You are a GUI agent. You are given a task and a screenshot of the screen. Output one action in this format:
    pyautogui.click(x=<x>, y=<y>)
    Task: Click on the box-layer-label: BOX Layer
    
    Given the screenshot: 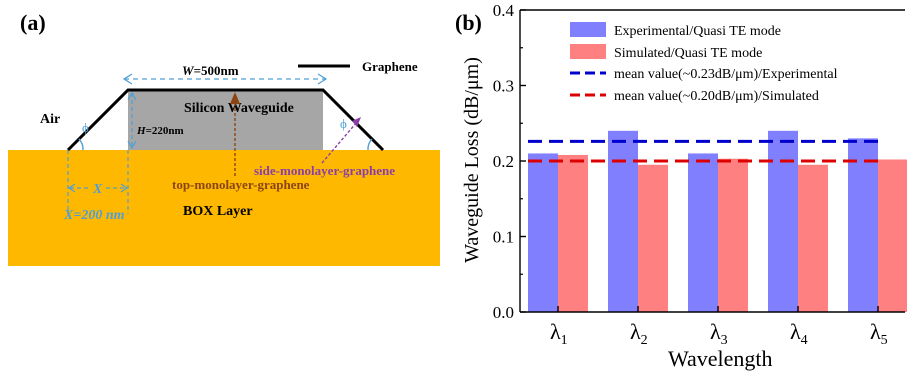 What is the action you would take?
    pyautogui.click(x=218, y=211)
    